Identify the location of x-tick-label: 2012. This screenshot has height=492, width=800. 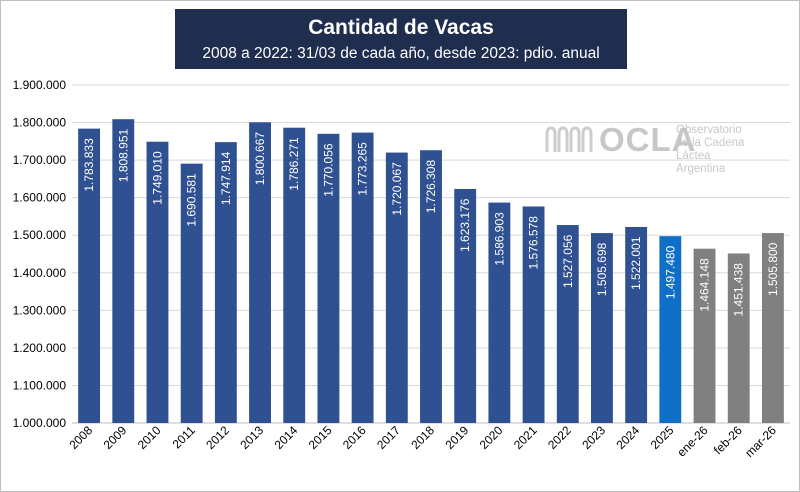
(217, 437).